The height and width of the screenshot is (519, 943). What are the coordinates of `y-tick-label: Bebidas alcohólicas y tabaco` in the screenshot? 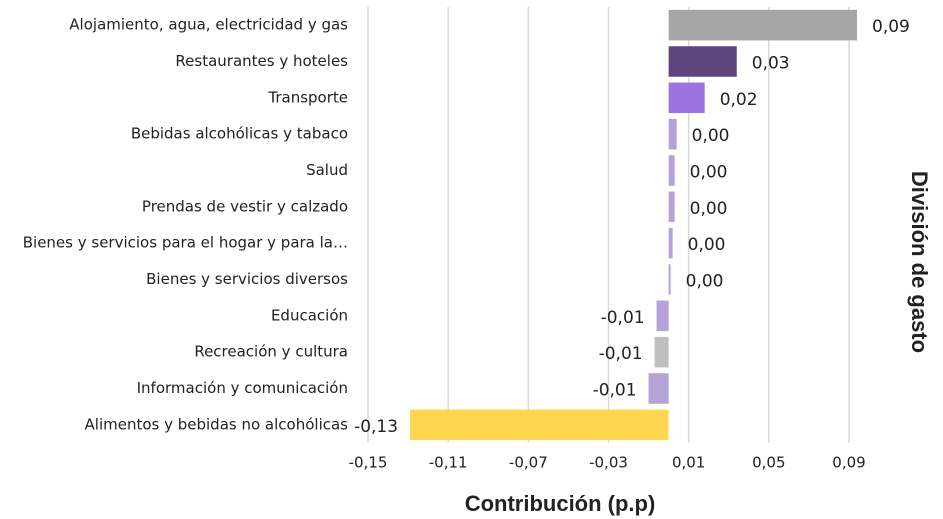 It's located at (239, 134).